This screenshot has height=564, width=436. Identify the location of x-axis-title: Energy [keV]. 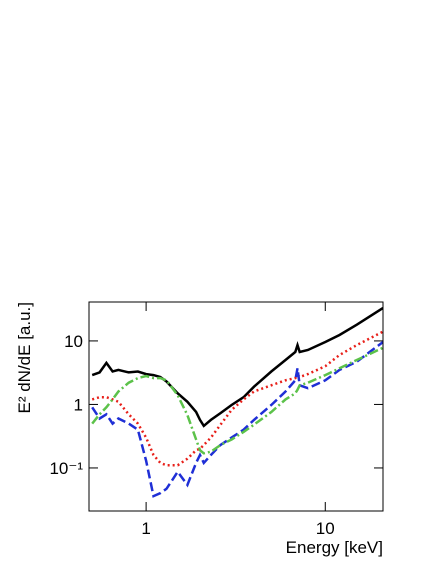
(334, 547).